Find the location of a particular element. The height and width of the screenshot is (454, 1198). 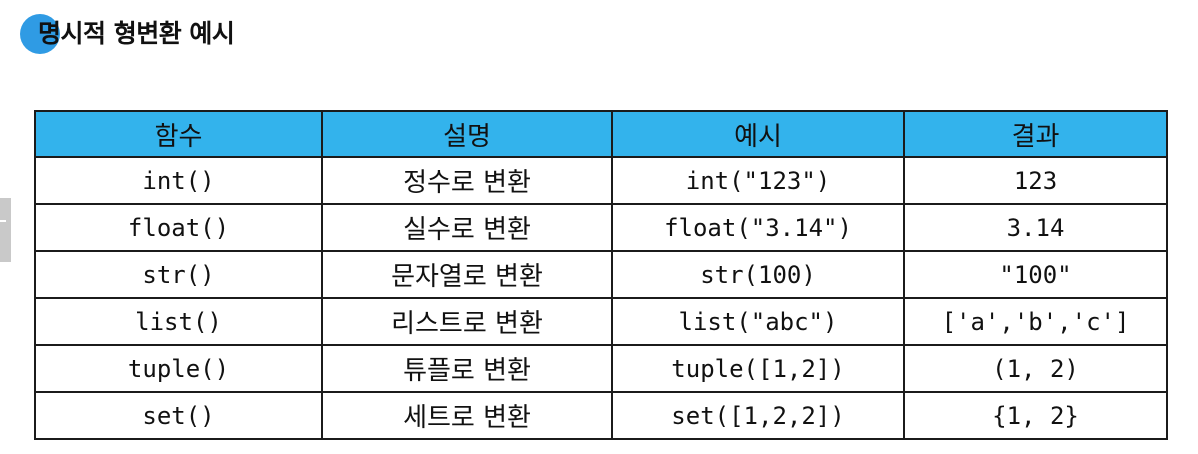

cell-description: 실수로 변환 is located at coordinates (467, 227).